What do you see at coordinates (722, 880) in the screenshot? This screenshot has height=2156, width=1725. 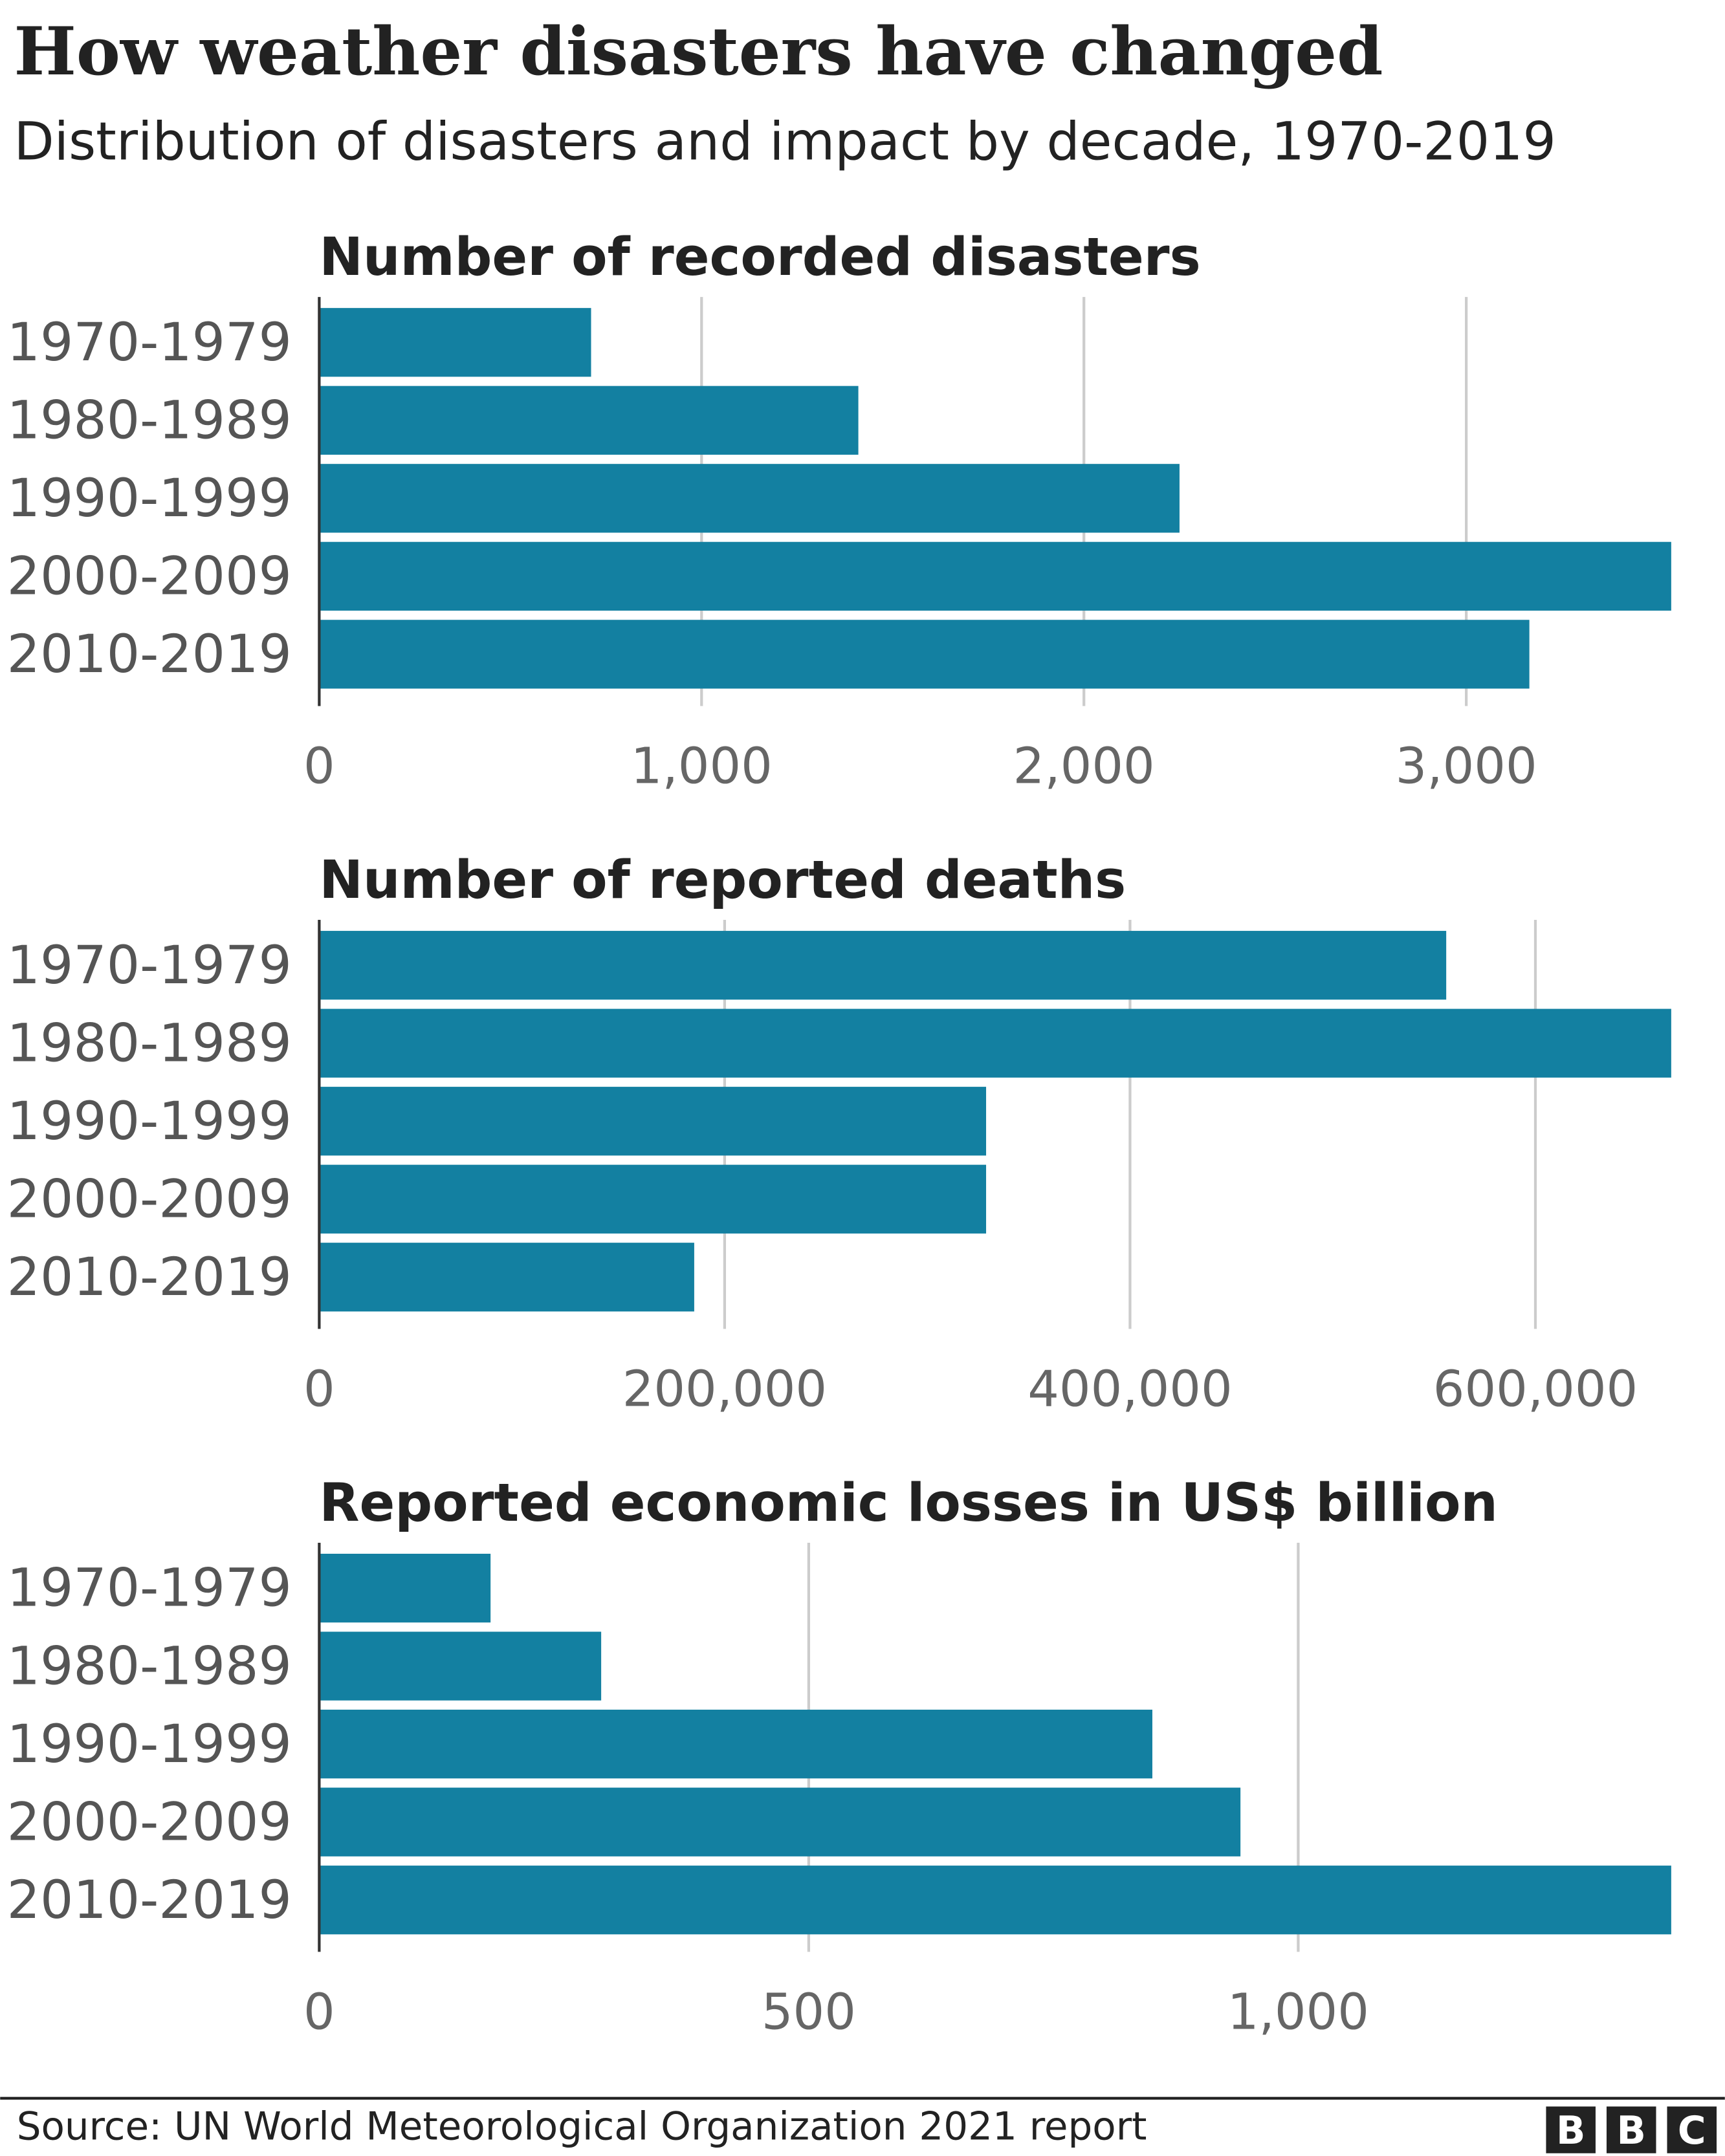 I see `panel-title: Number of reported deaths` at bounding box center [722, 880].